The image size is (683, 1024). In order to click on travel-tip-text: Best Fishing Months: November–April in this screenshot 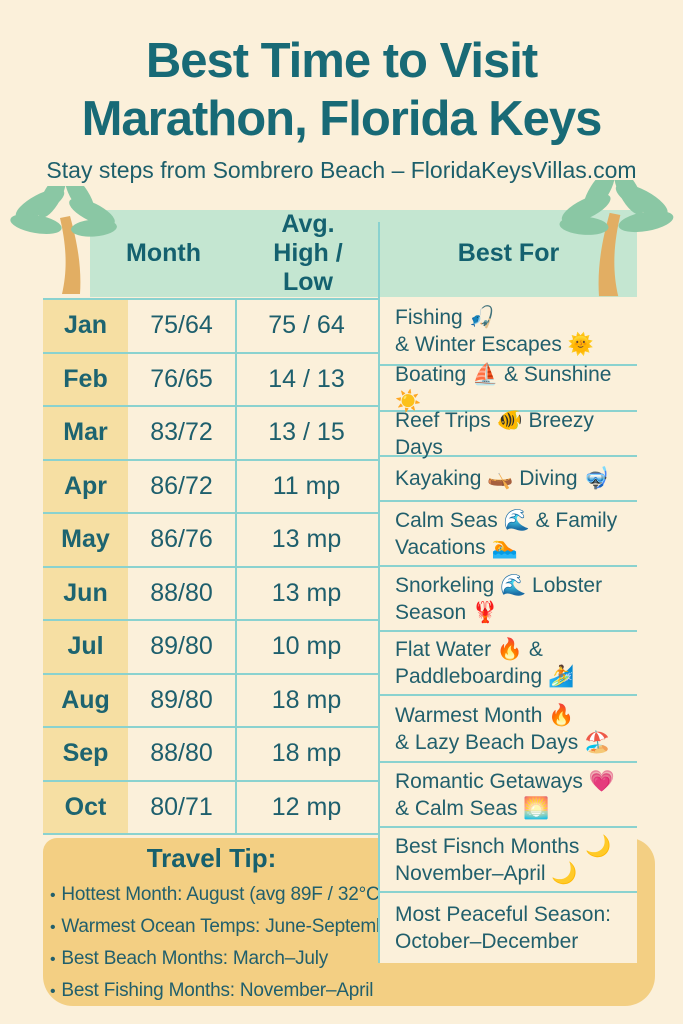, I will do `click(217, 990)`.